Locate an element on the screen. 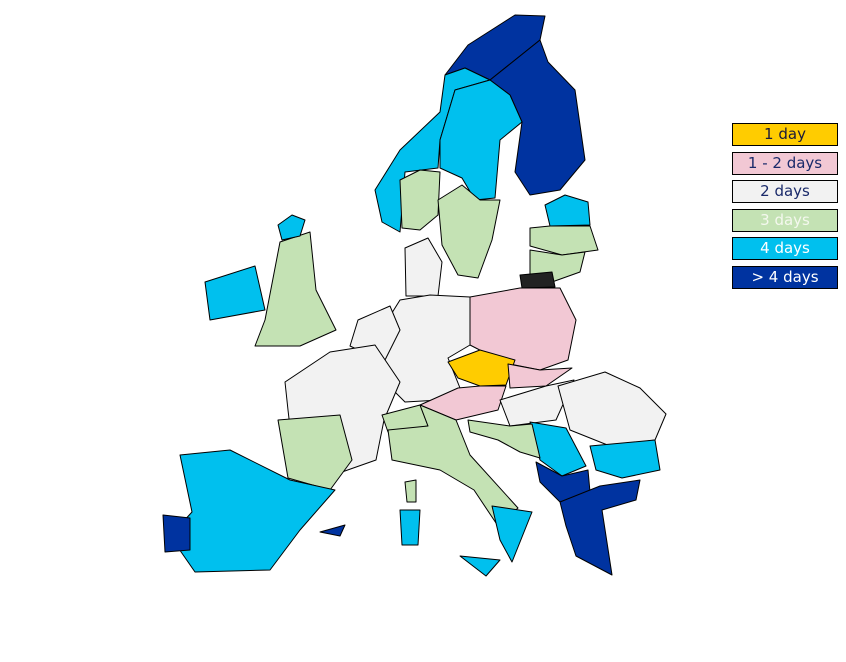 The image size is (846, 662). region-sweden-south is located at coordinates (469, 231).